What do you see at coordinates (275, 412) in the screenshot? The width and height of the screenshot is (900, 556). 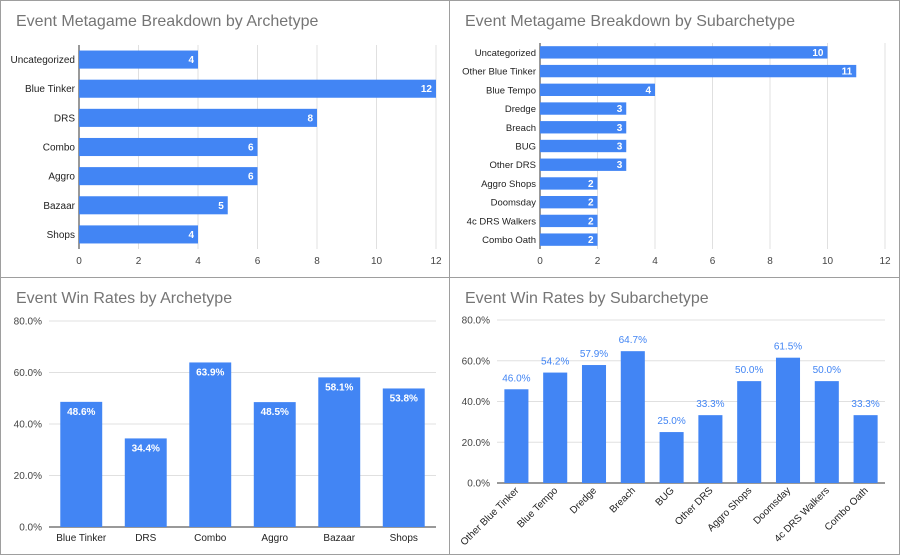 I see `data-label: 48.5%` at bounding box center [275, 412].